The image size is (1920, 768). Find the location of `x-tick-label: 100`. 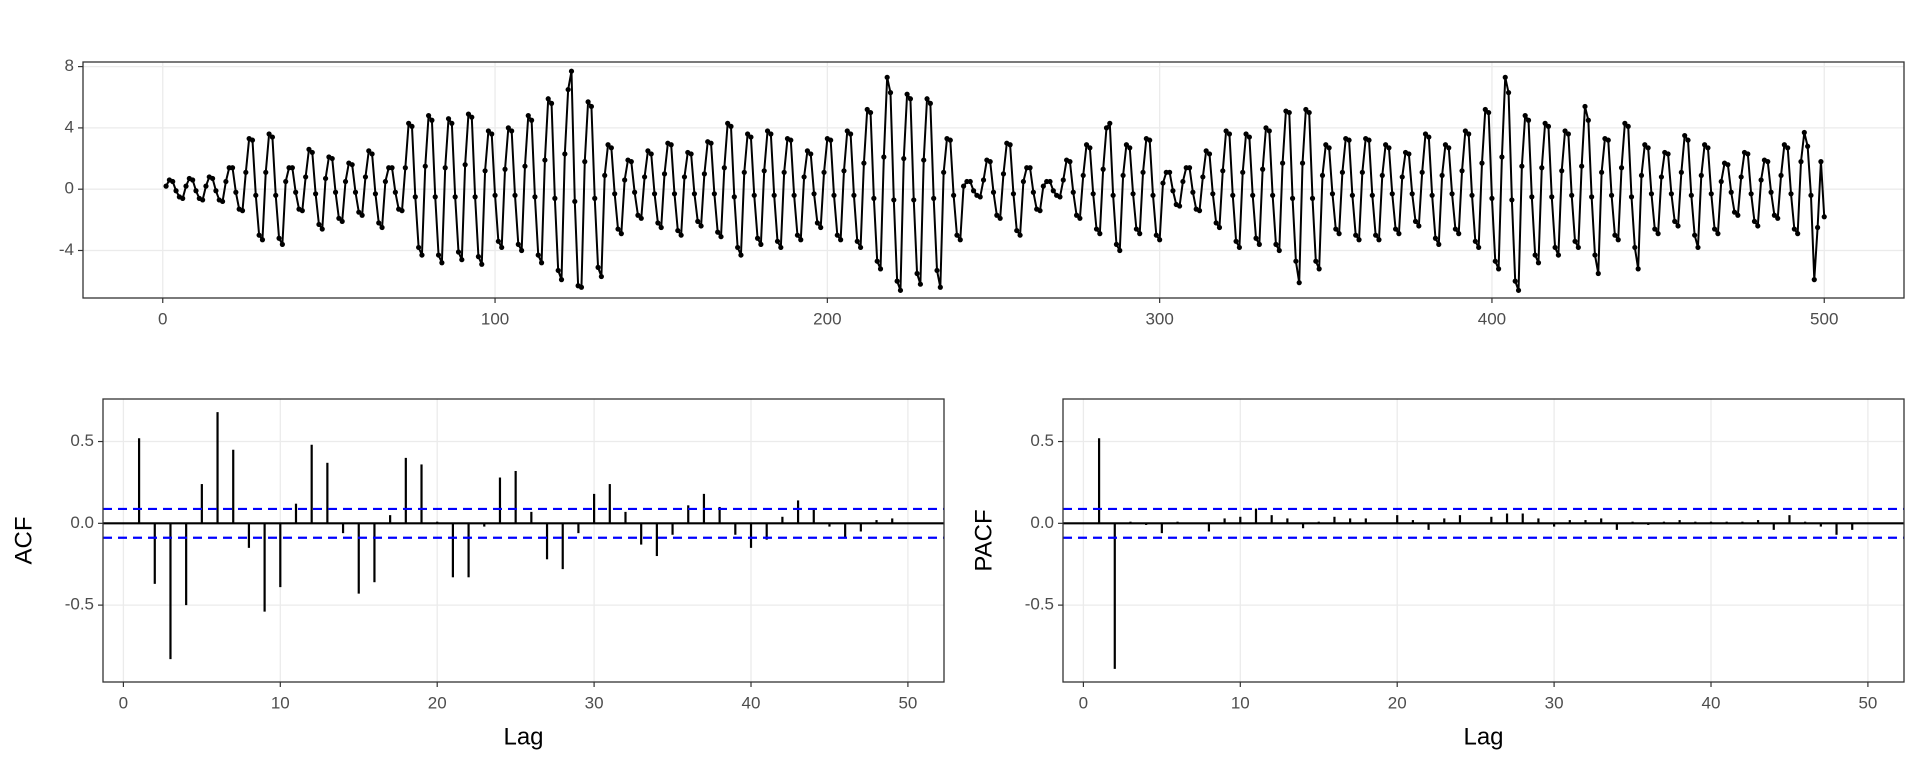

x-tick-label: 100 is located at coordinates (495, 318).